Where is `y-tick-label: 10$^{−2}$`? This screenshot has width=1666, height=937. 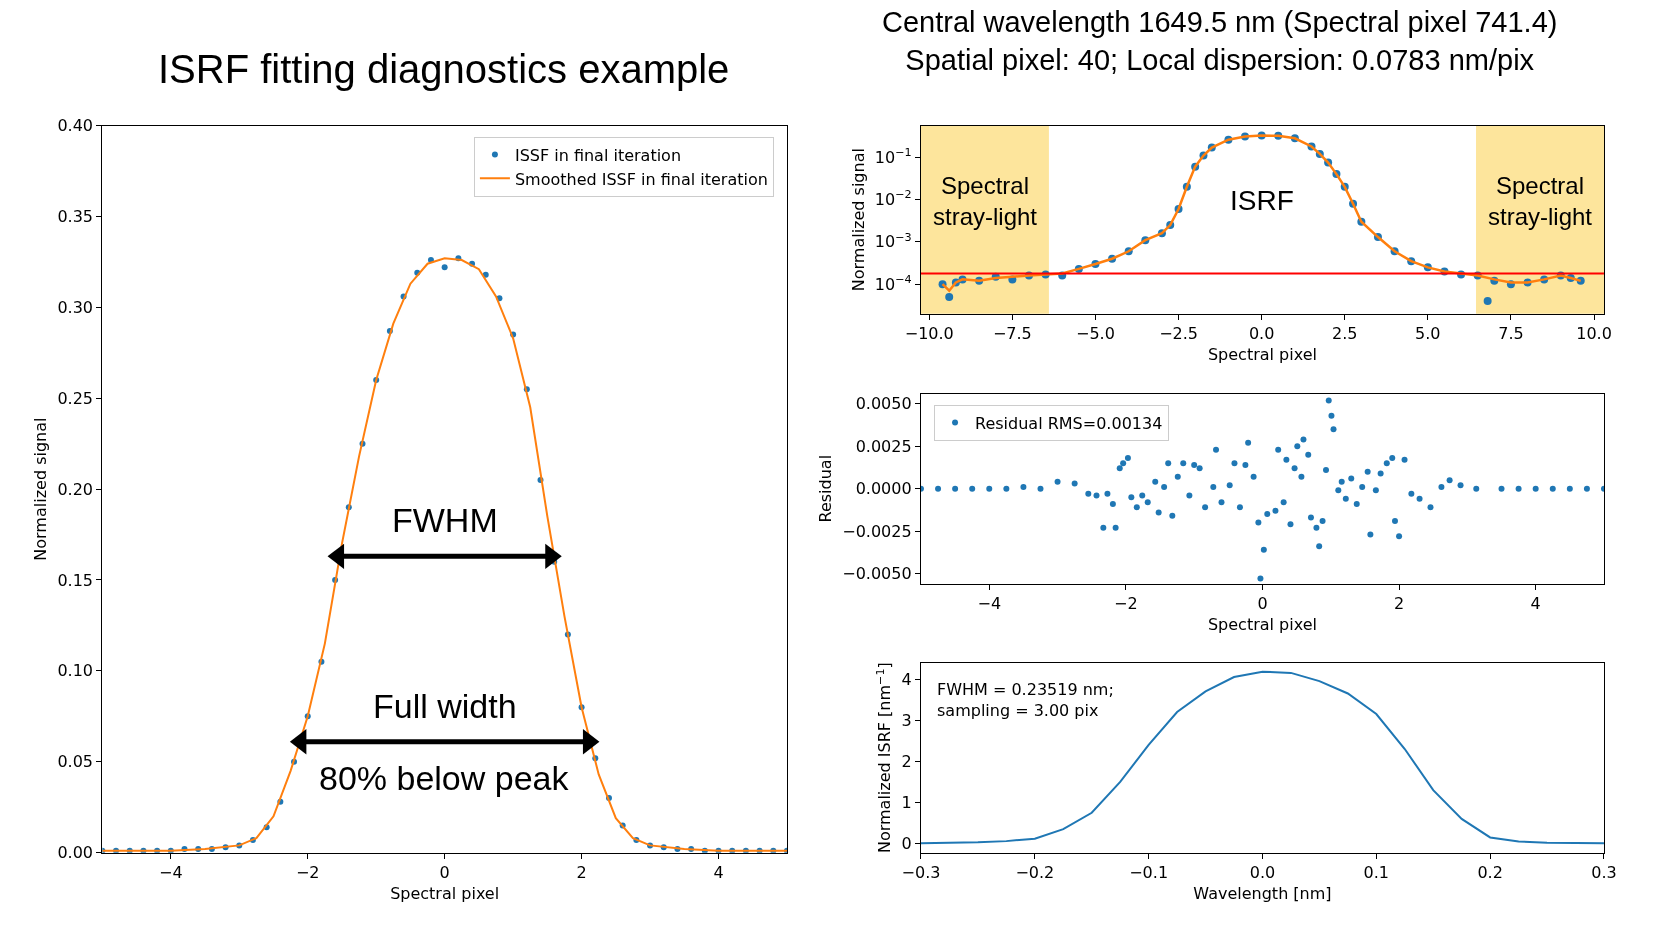
y-tick-label: 10$^{−2}$ is located at coordinates (893, 199).